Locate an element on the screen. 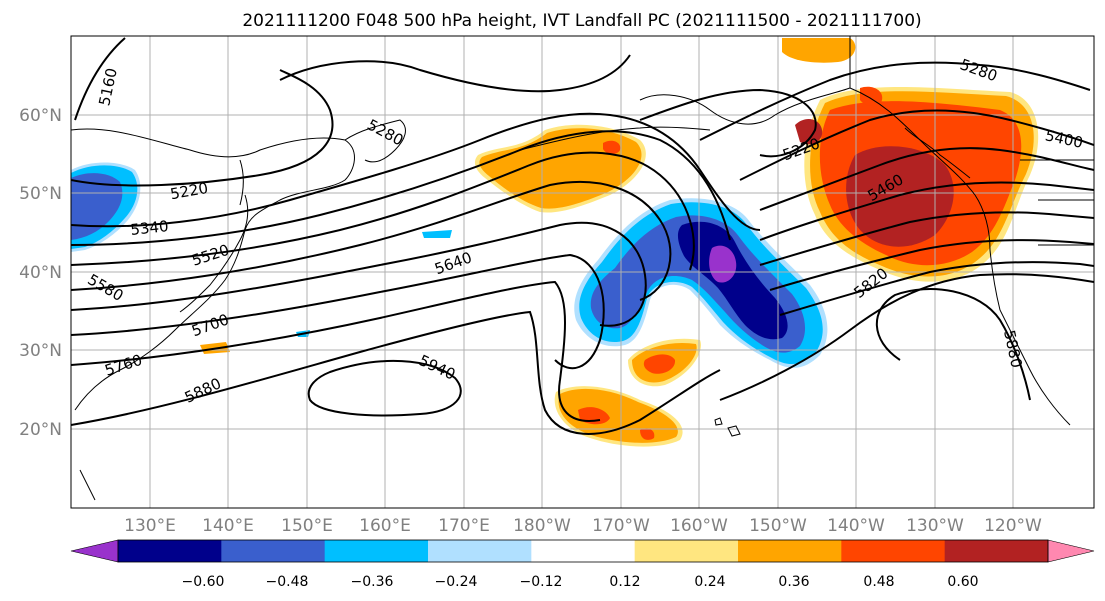 Image resolution: width=1105 pixels, height=601 pixels. colorbar-tick-label: −0.12 is located at coordinates (541, 582).